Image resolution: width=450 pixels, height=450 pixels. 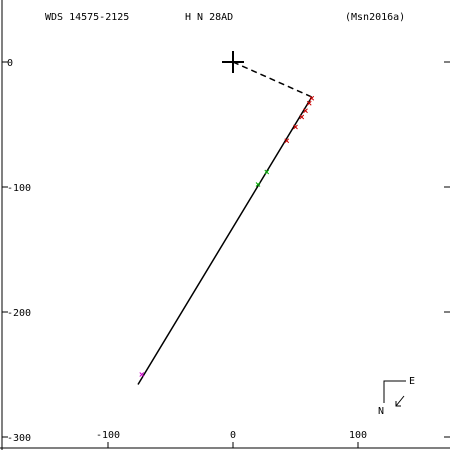 I want to click on x-tick-label: -100, so click(x=108, y=435).